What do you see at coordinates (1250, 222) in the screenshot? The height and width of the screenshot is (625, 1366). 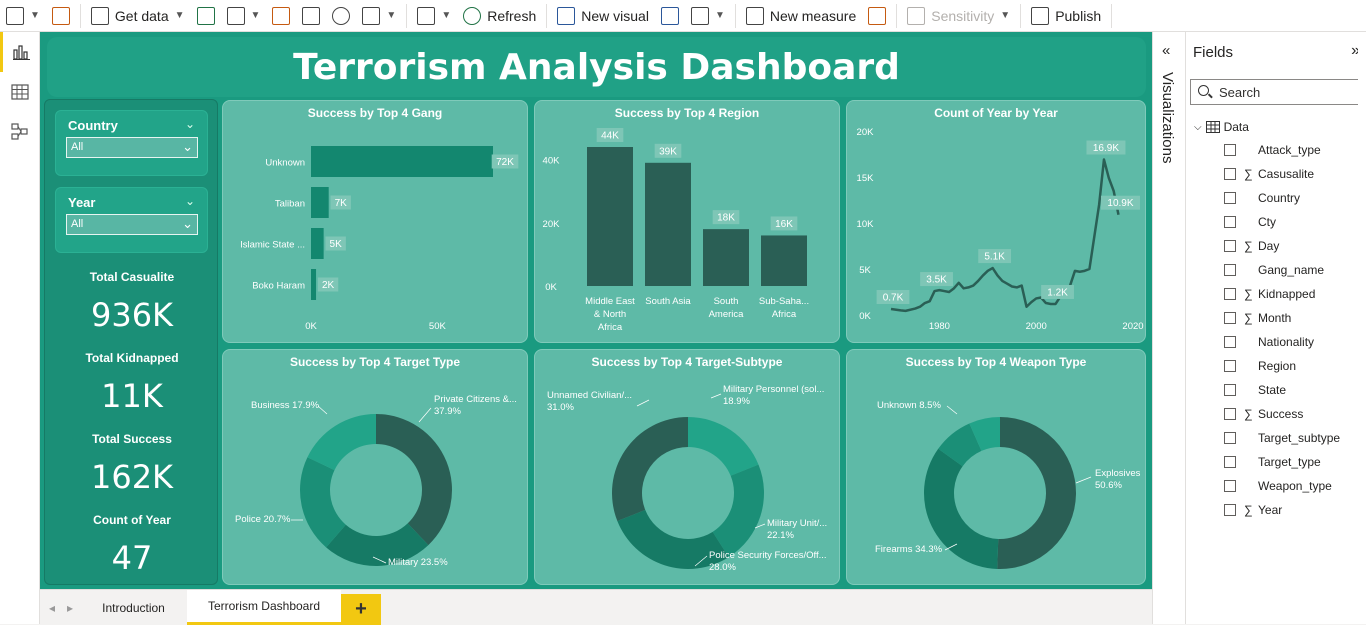 I see `field-item: Cty` at bounding box center [1250, 222].